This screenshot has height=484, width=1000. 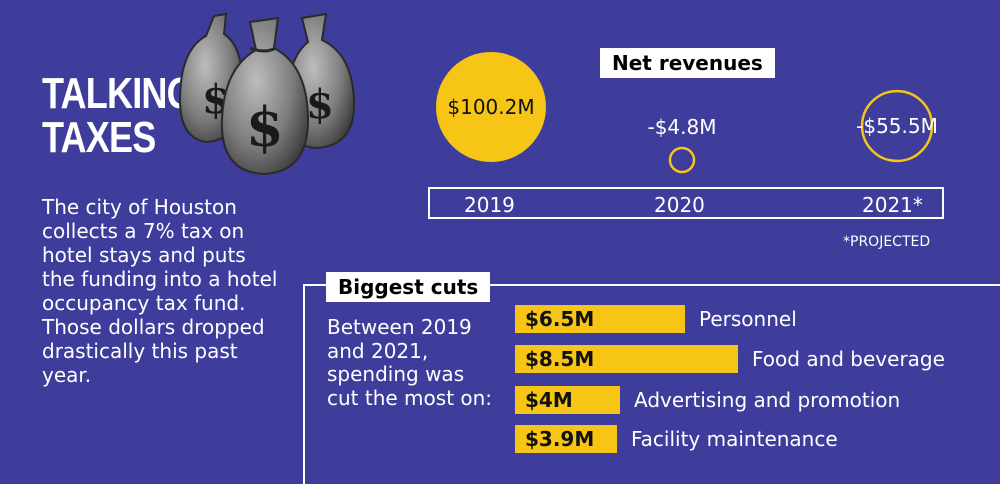 I want to click on cut-value-label: $6.5M, so click(x=560, y=319).